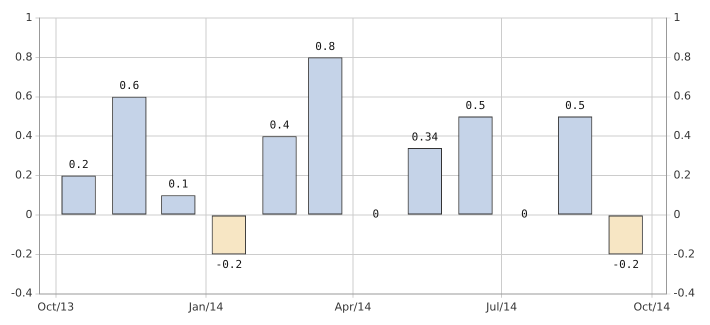 The height and width of the screenshot is (325, 710). Describe the element at coordinates (683, 57) in the screenshot. I see `y2-tick-label: 0.8` at that location.